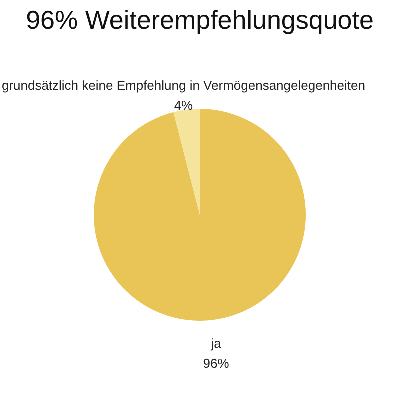  I want to click on data-label: 4%, so click(184, 106).